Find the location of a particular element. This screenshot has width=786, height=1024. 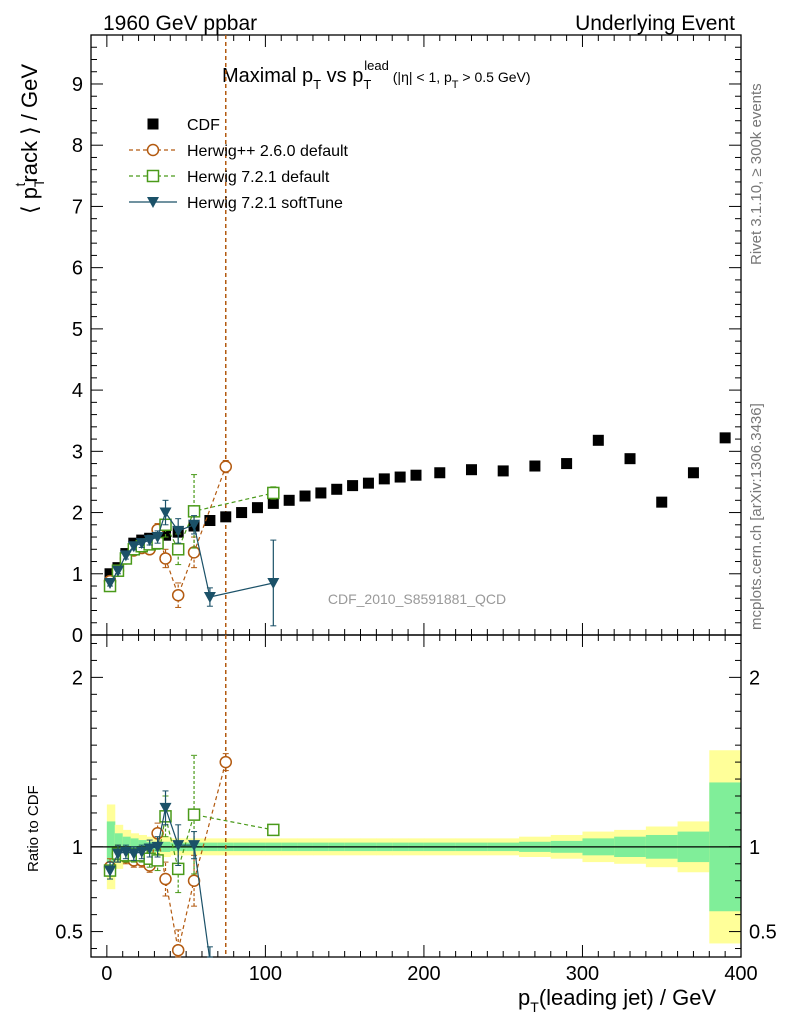

ratio-ytick-label: 0.5 is located at coordinates (69, 933).